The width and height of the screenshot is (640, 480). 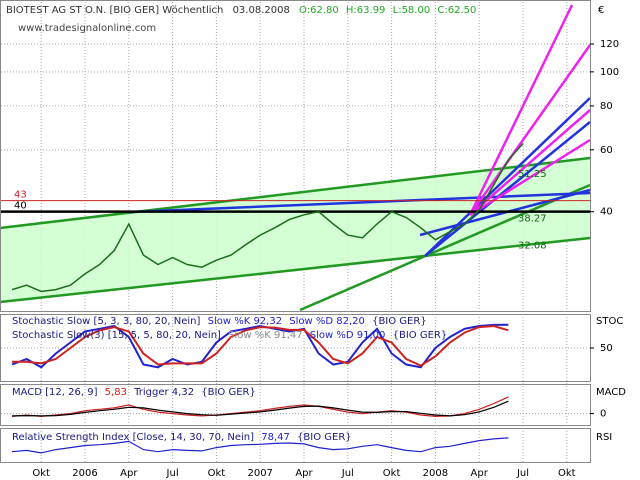 What do you see at coordinates (603, 414) in the screenshot?
I see `y-tick-label: 0` at bounding box center [603, 414].